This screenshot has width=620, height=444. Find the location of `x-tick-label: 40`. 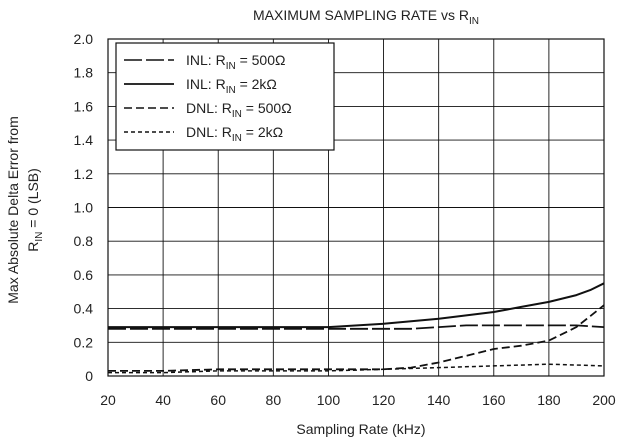

x-tick-label: 40 is located at coordinates (163, 400).